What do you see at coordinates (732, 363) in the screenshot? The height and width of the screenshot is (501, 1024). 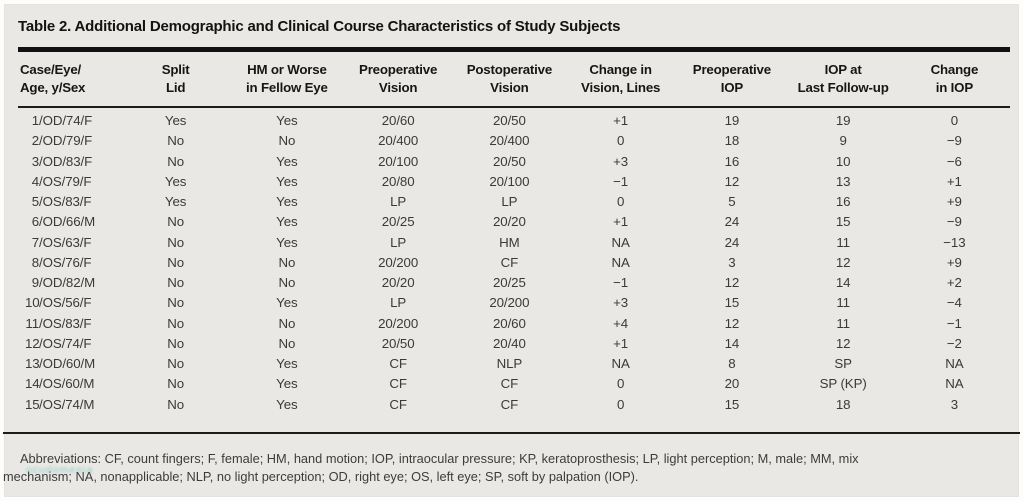 I see `table-cell: 8` at bounding box center [732, 363].